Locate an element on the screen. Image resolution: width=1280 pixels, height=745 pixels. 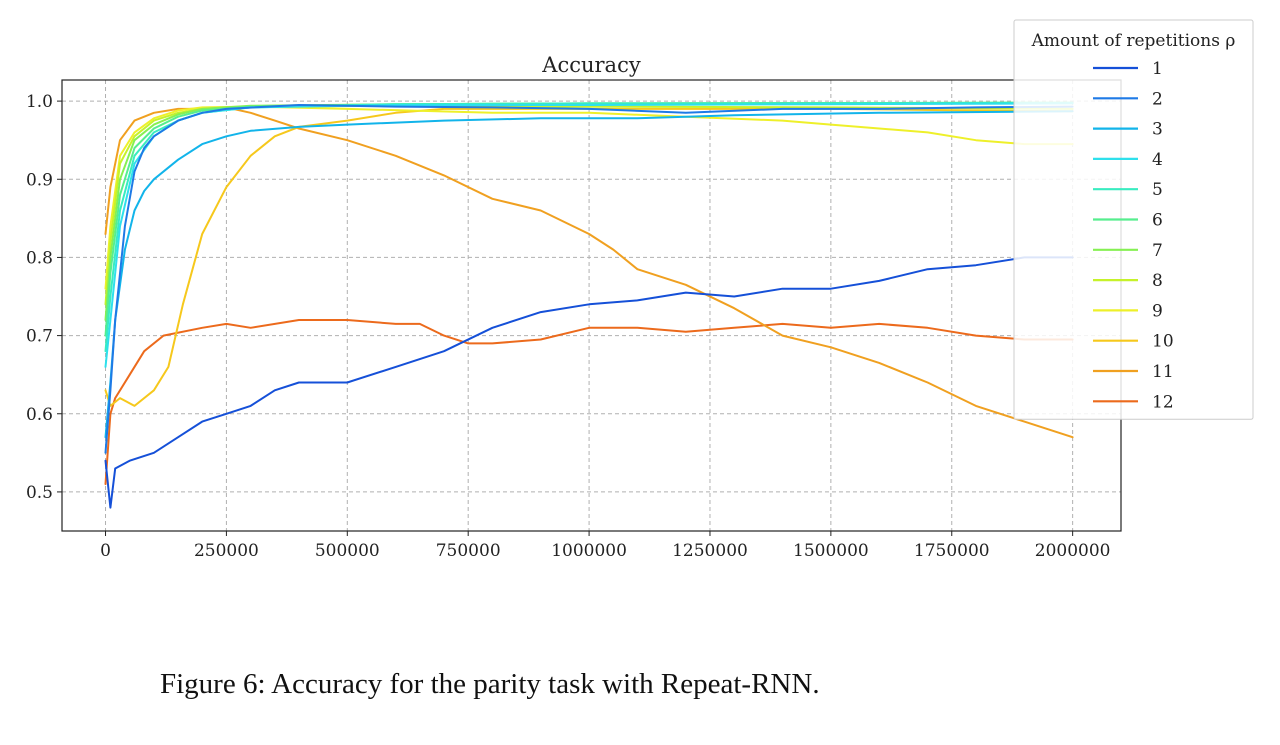
legend-label-9: 9 is located at coordinates (1157, 311).